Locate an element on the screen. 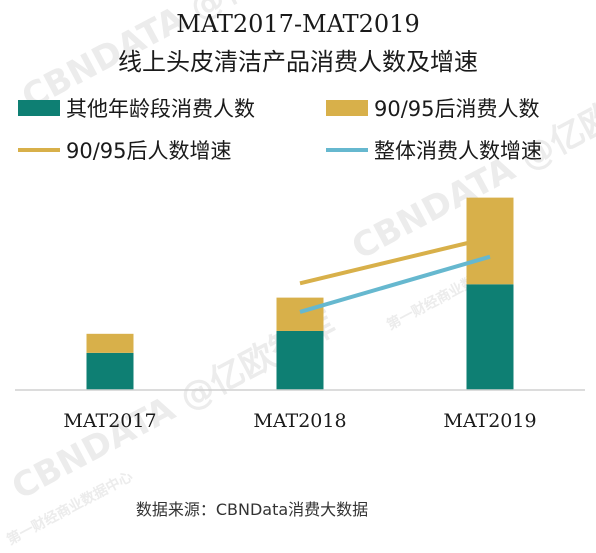 This screenshot has width=596, height=553. lines-layer is located at coordinates (395, 274).